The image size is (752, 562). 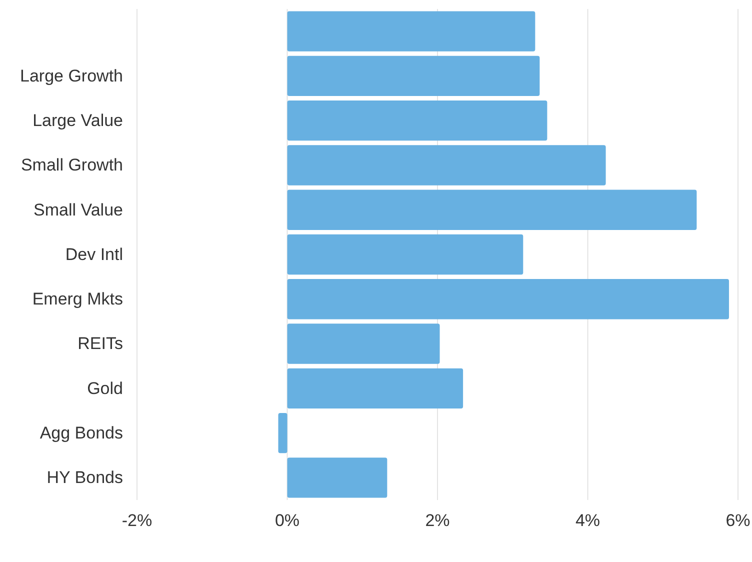 I want to click on x-tick-label: 6%, so click(x=738, y=520).